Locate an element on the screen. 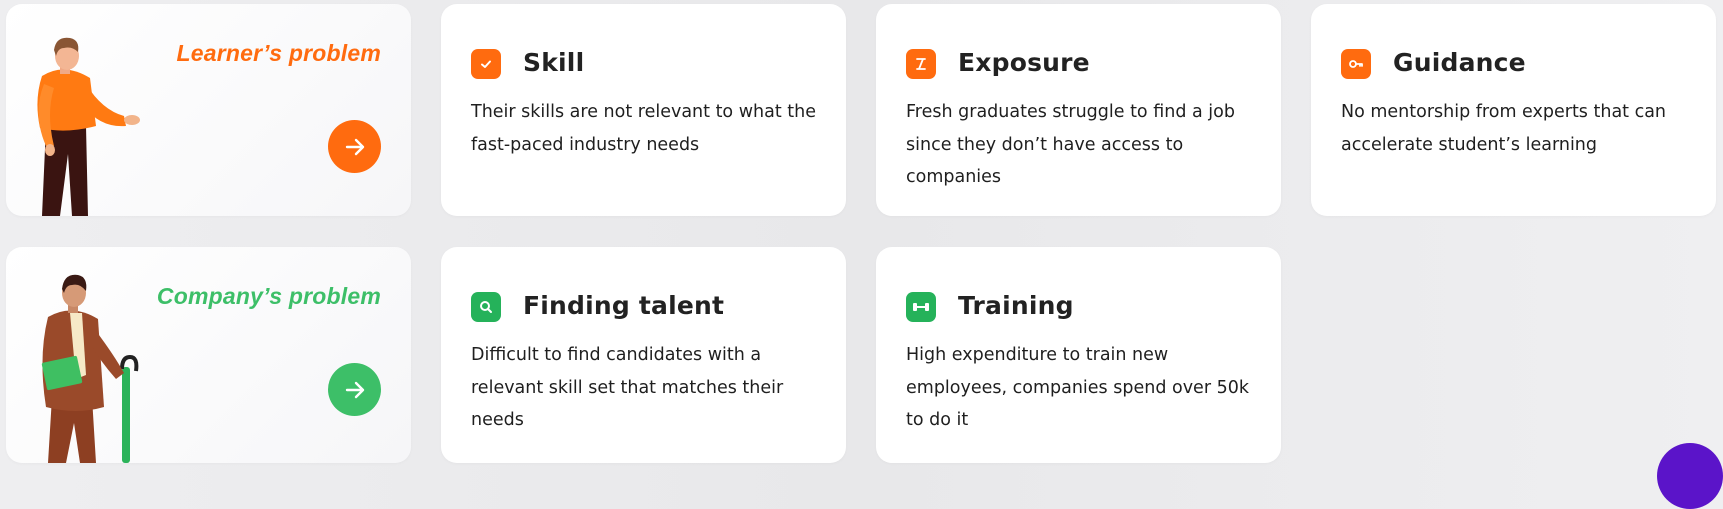 The image size is (1723, 509). key-icon is located at coordinates (1356, 64).